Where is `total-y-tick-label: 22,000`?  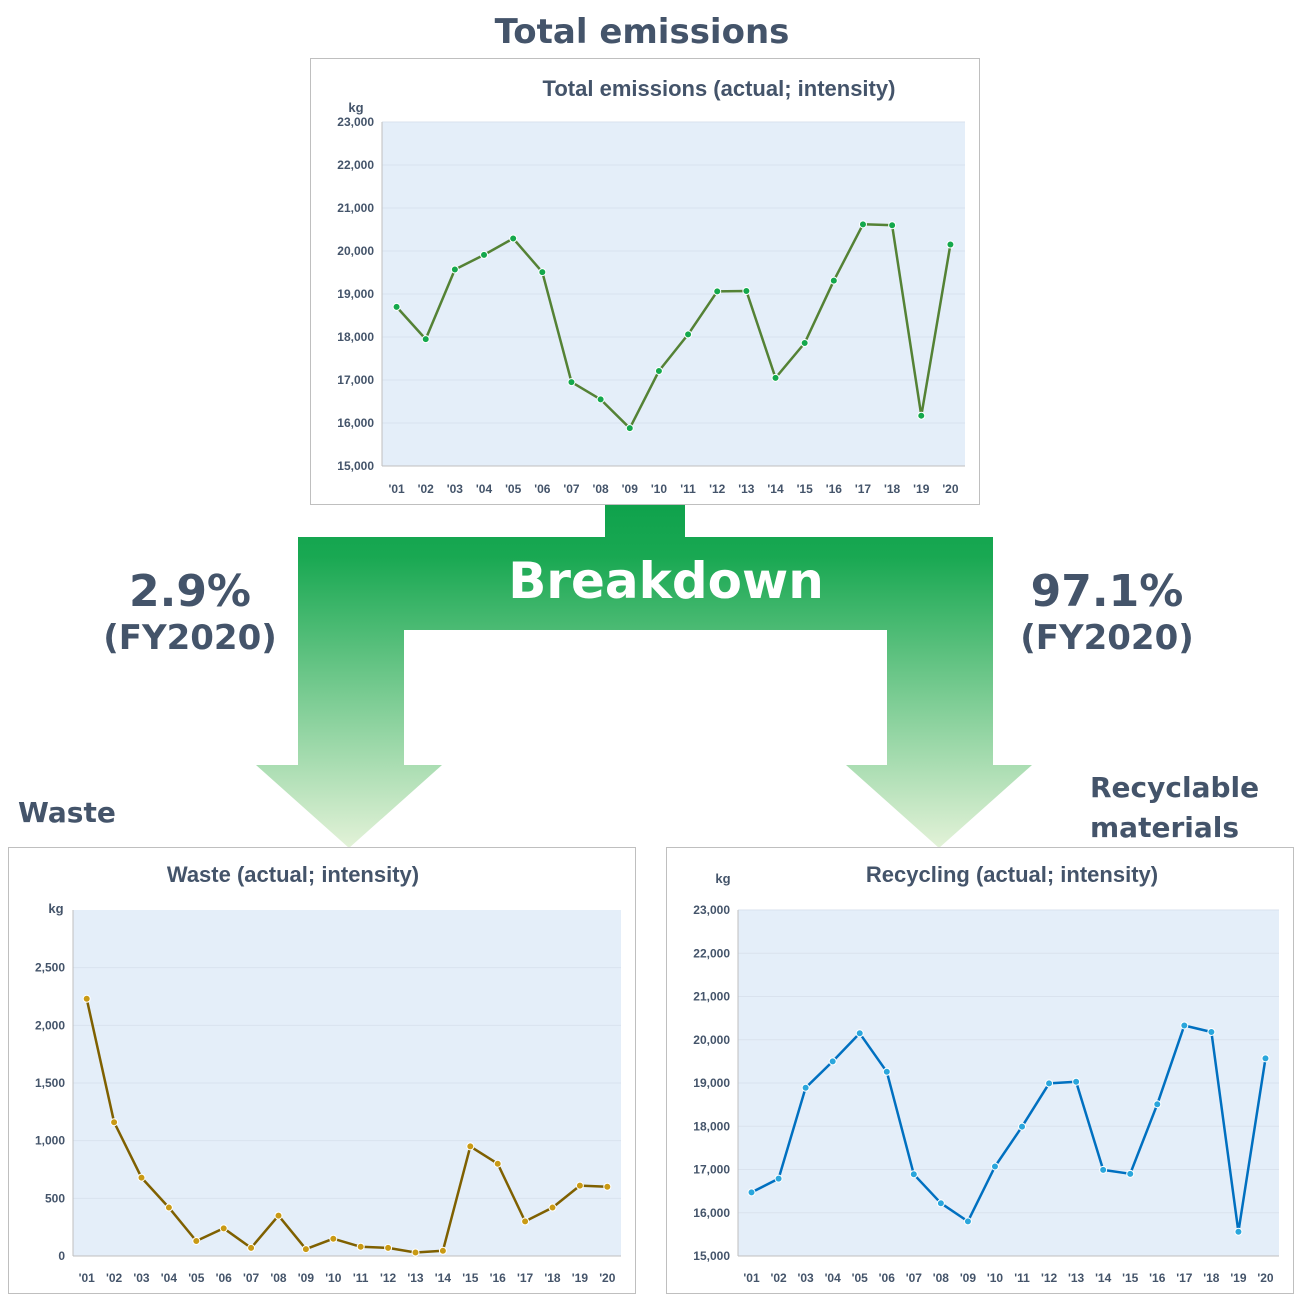
total-y-tick-label: 22,000 is located at coordinates (355, 165).